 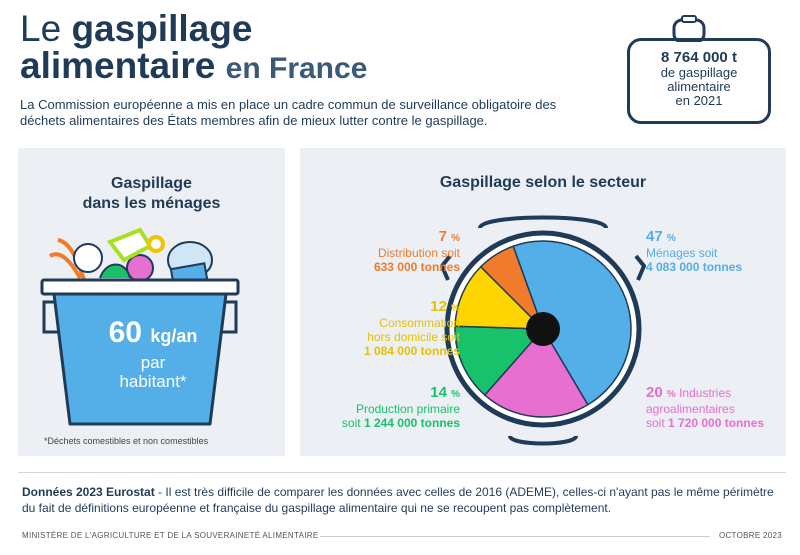 I want to click on source-title: Données 2023 Eurostat, so click(x=88, y=492).